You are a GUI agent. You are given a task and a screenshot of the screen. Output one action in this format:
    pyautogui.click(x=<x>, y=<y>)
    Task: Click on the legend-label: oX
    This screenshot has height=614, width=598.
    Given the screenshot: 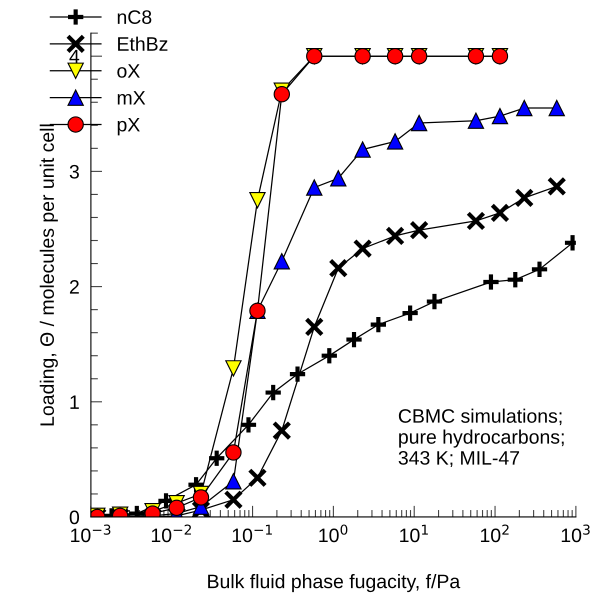 What is the action you would take?
    pyautogui.click(x=128, y=71)
    